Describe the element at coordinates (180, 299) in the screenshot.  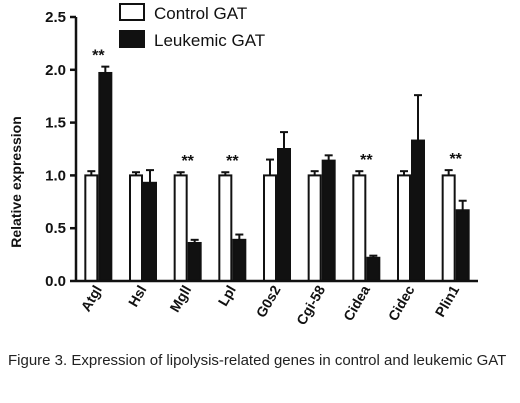
I see `x-tick-label: Mgll` at that location.